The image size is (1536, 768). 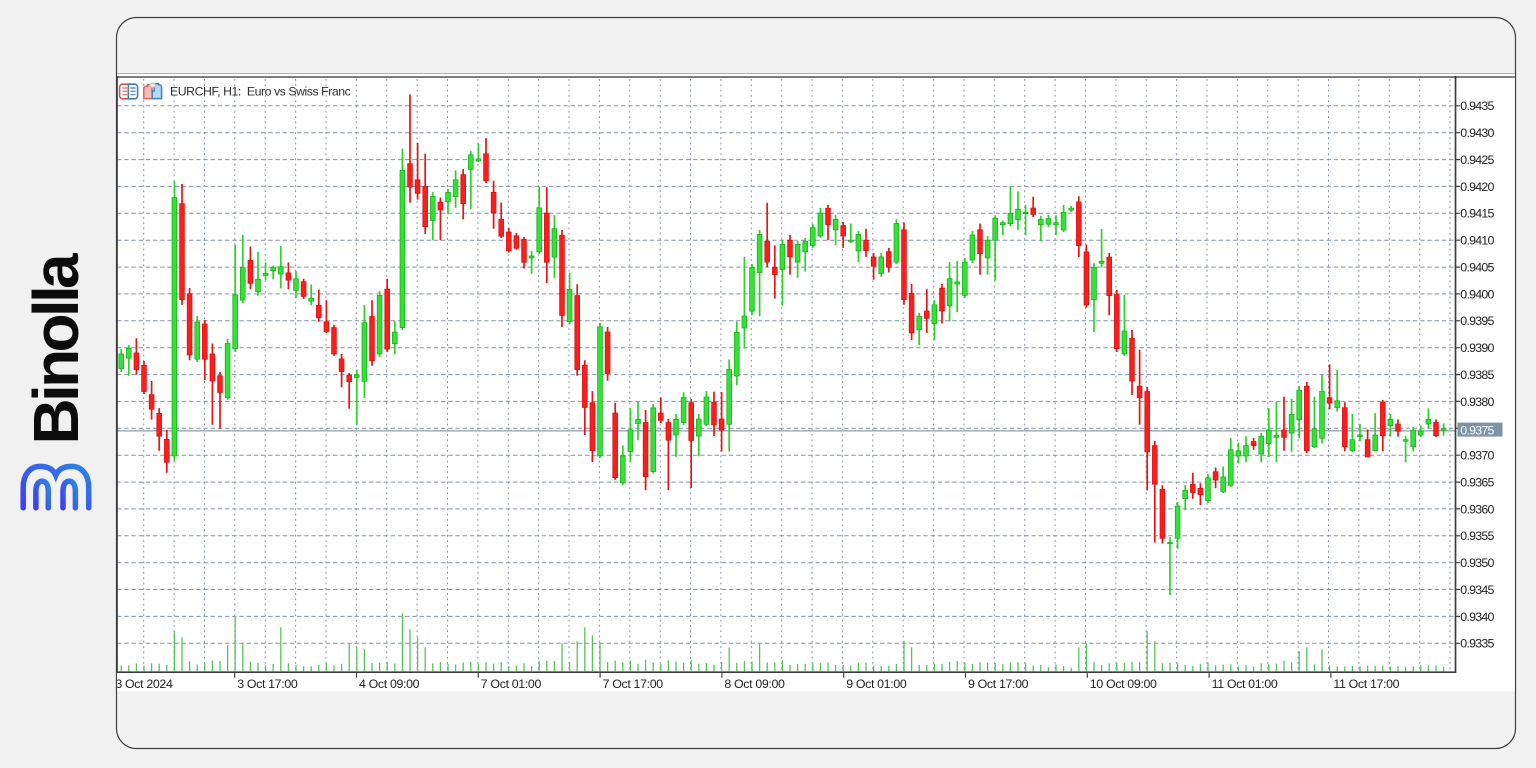 What do you see at coordinates (1477, 375) in the screenshot?
I see `svg-text: 0.9385` at bounding box center [1477, 375].